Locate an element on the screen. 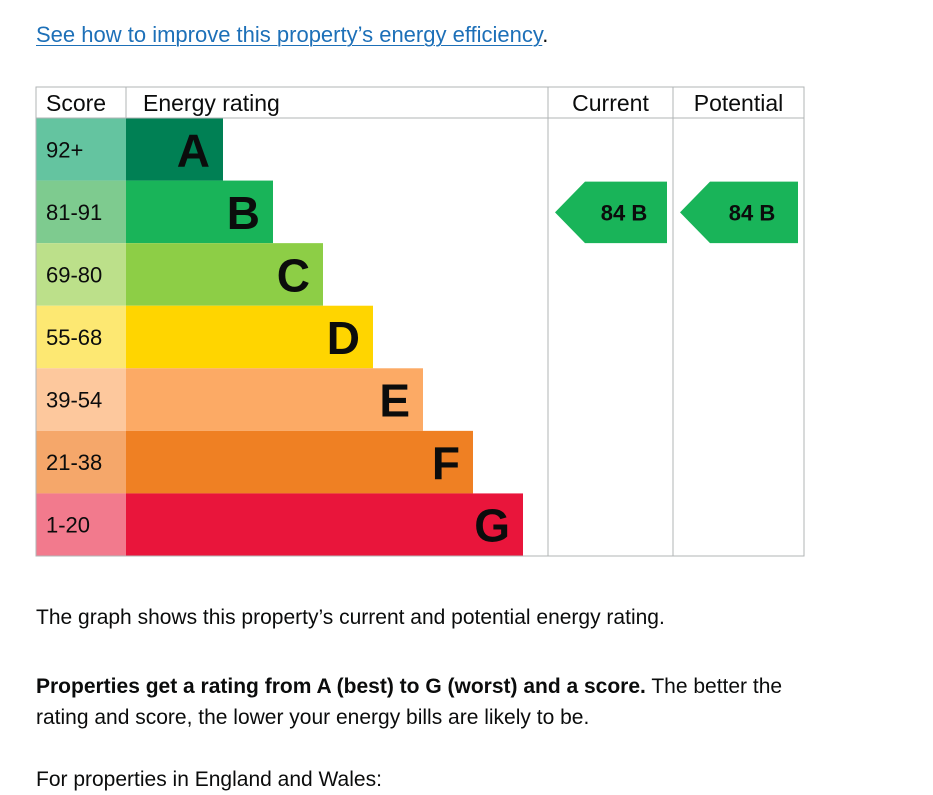 The height and width of the screenshot is (795, 933). score-cell-c is located at coordinates (81, 274).